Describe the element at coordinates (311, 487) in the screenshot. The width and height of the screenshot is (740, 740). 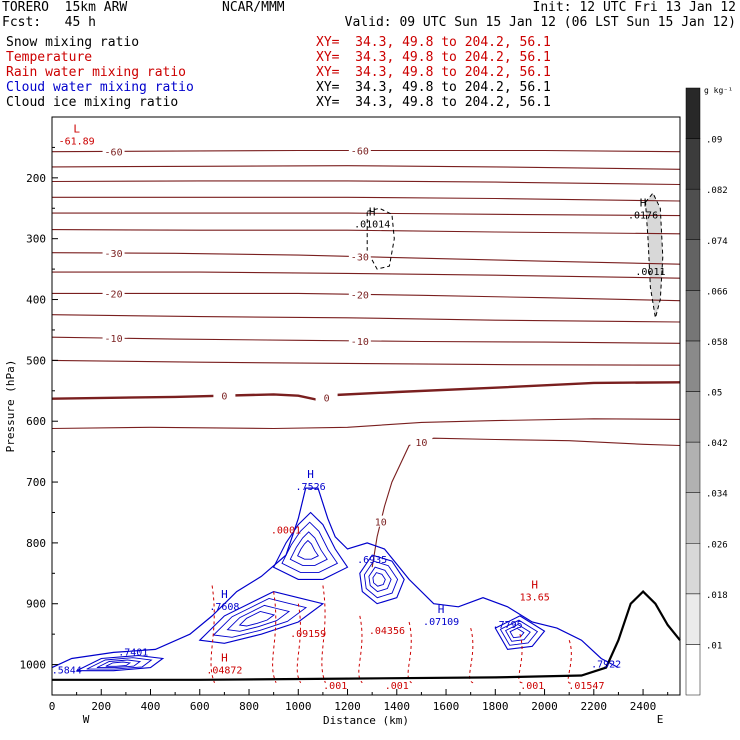
I see `extremum-value: .7526` at that location.